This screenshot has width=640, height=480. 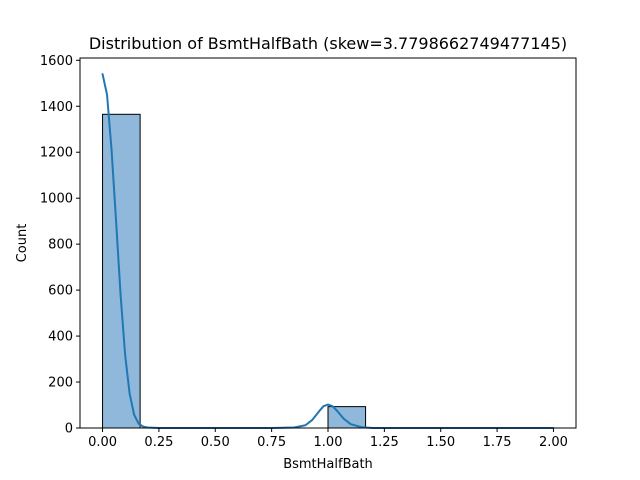 I want to click on x-tick-label: 1.75, so click(x=497, y=442).